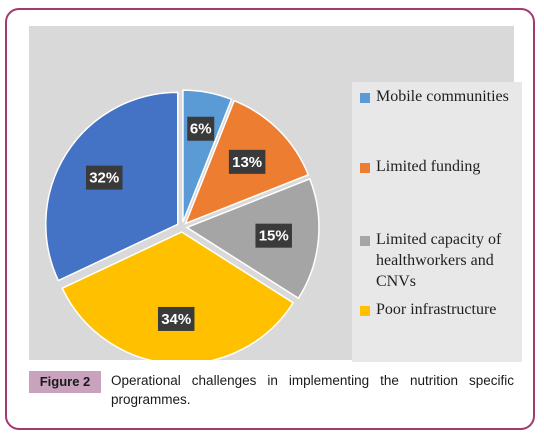 This screenshot has height=440, width=544. I want to click on data-label-text: 13%, so click(247, 162).